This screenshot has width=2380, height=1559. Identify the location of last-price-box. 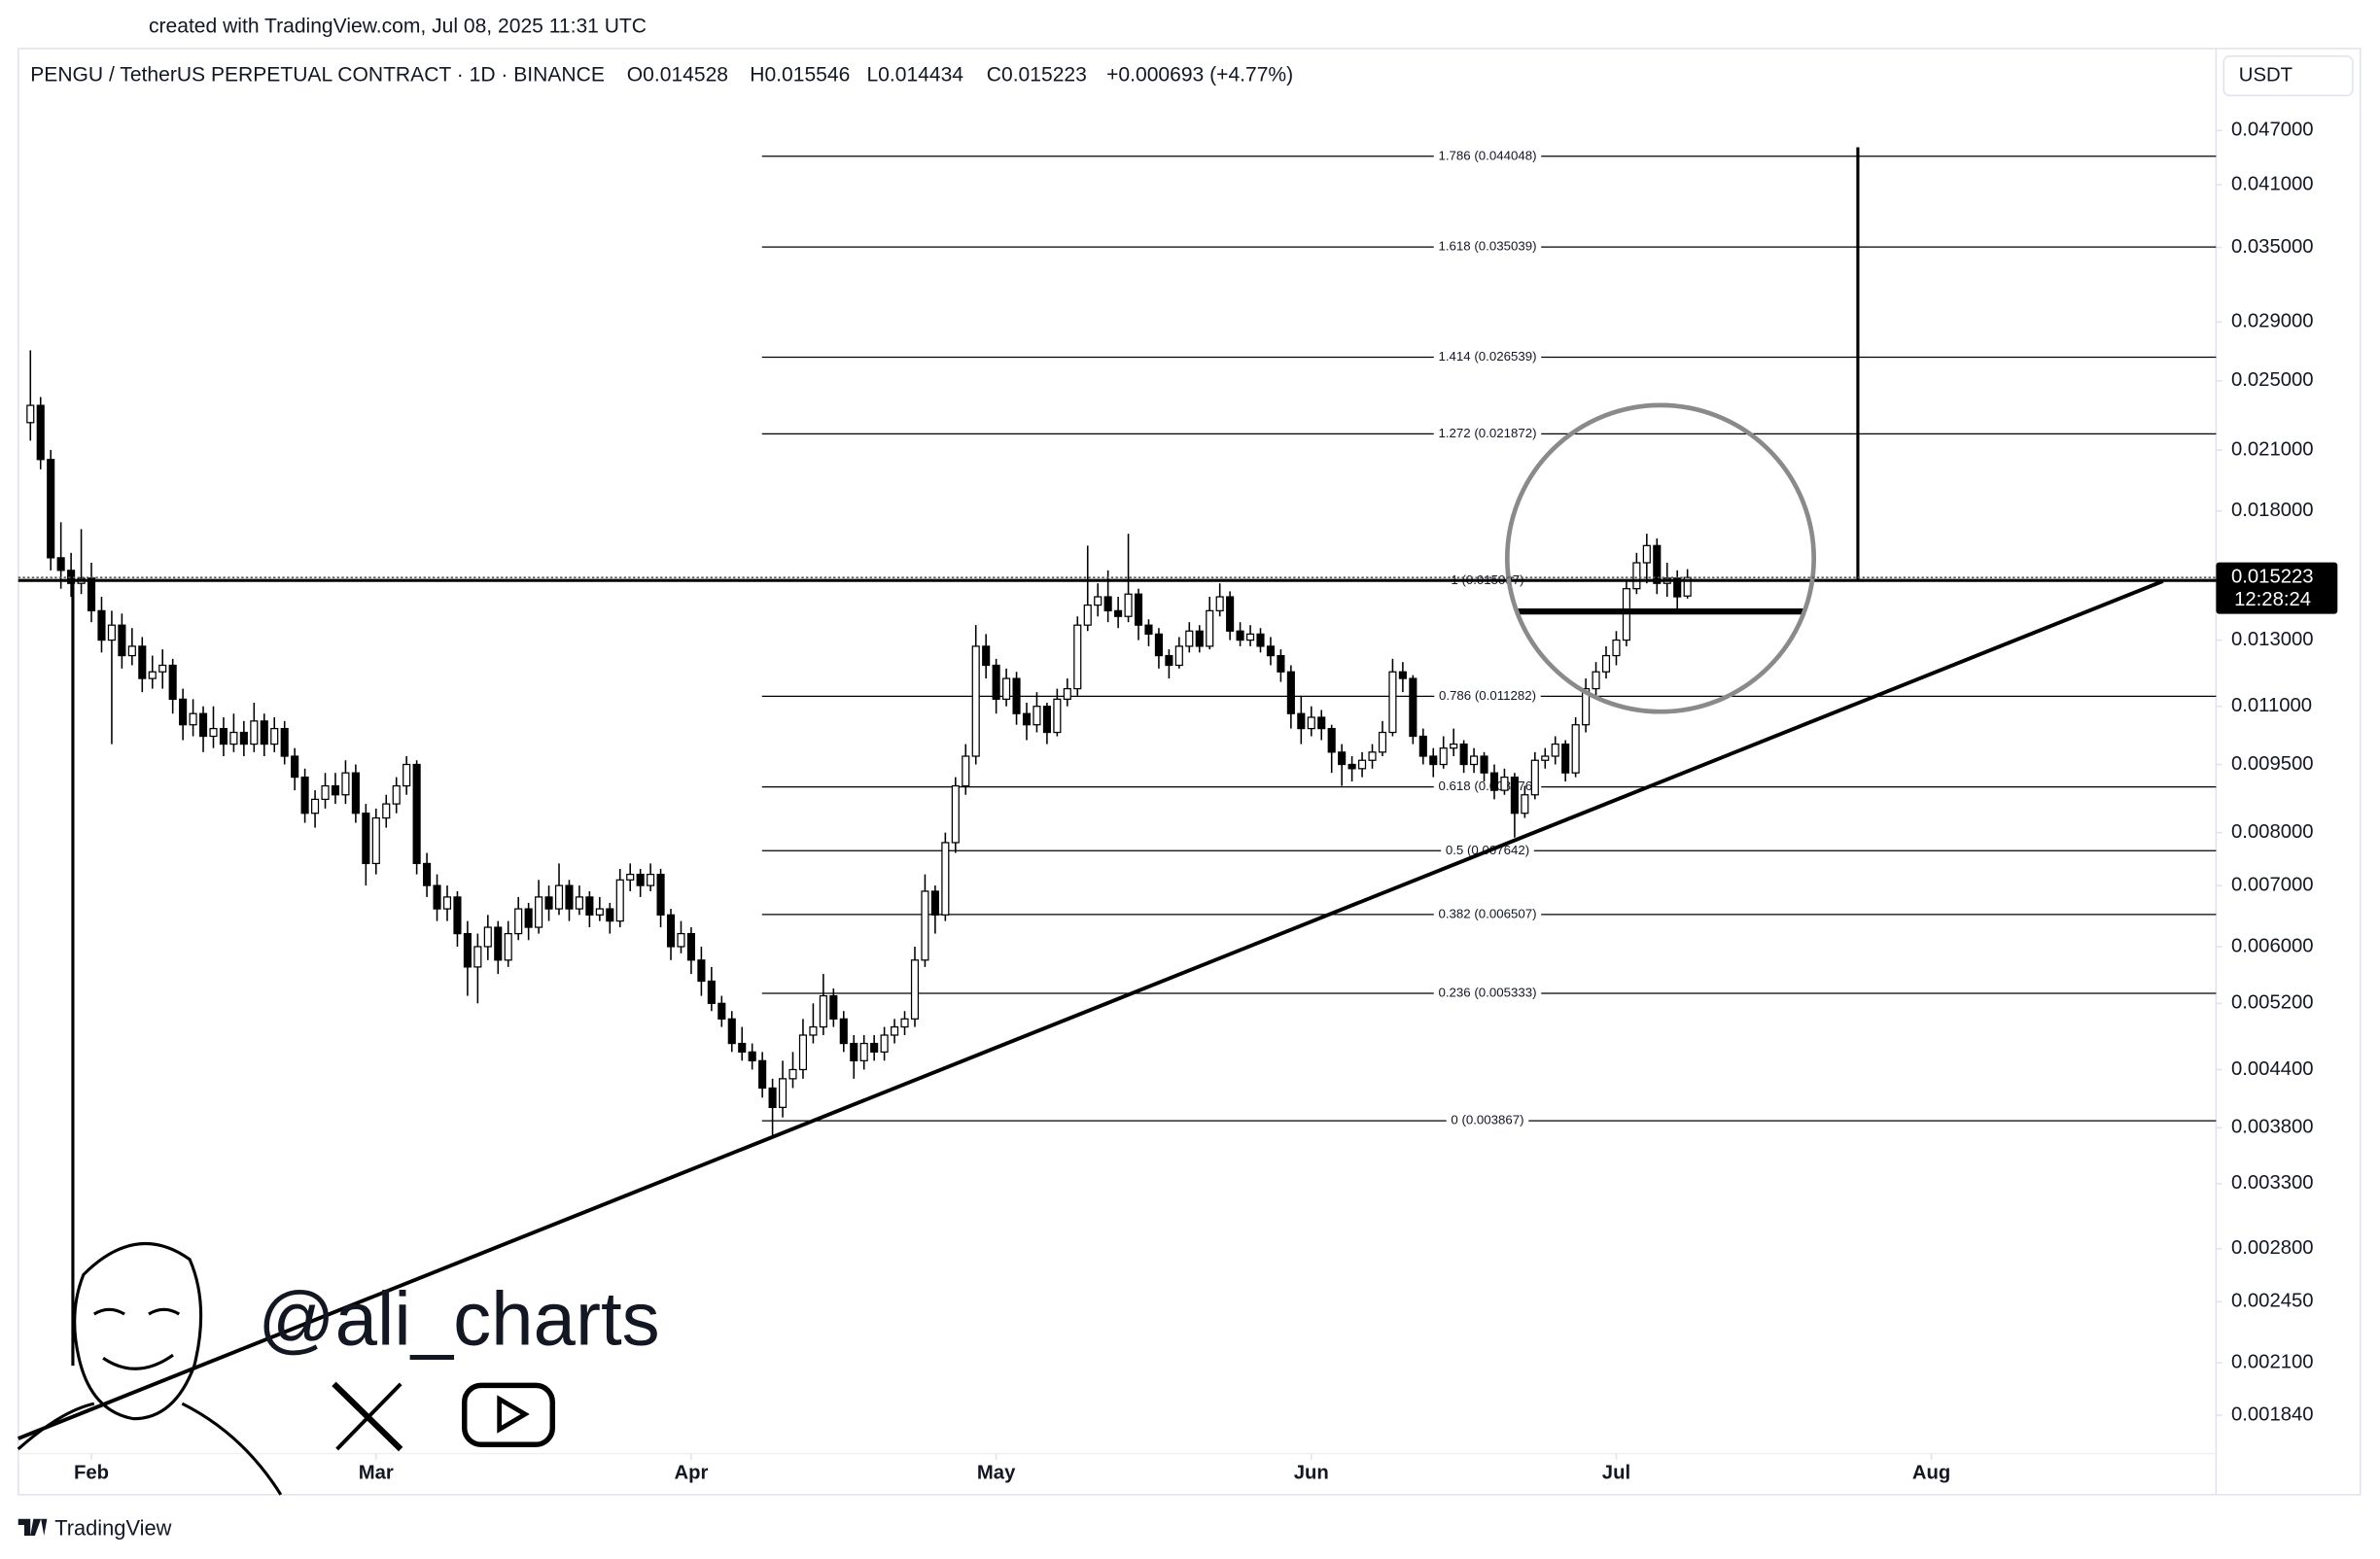
(2277, 588).